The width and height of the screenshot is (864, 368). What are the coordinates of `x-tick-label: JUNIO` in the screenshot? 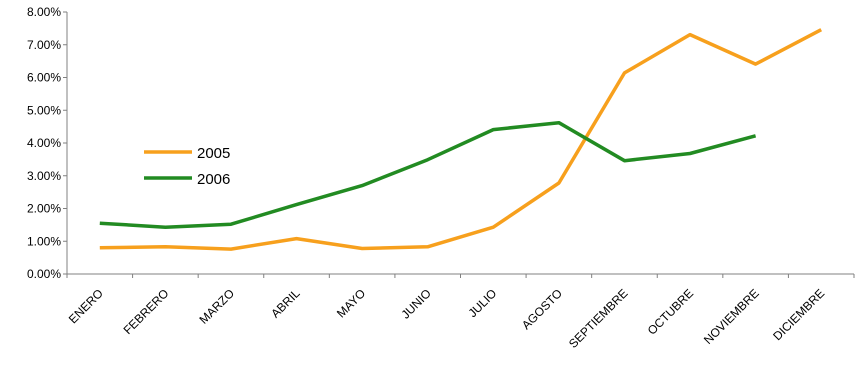 It's located at (415, 303).